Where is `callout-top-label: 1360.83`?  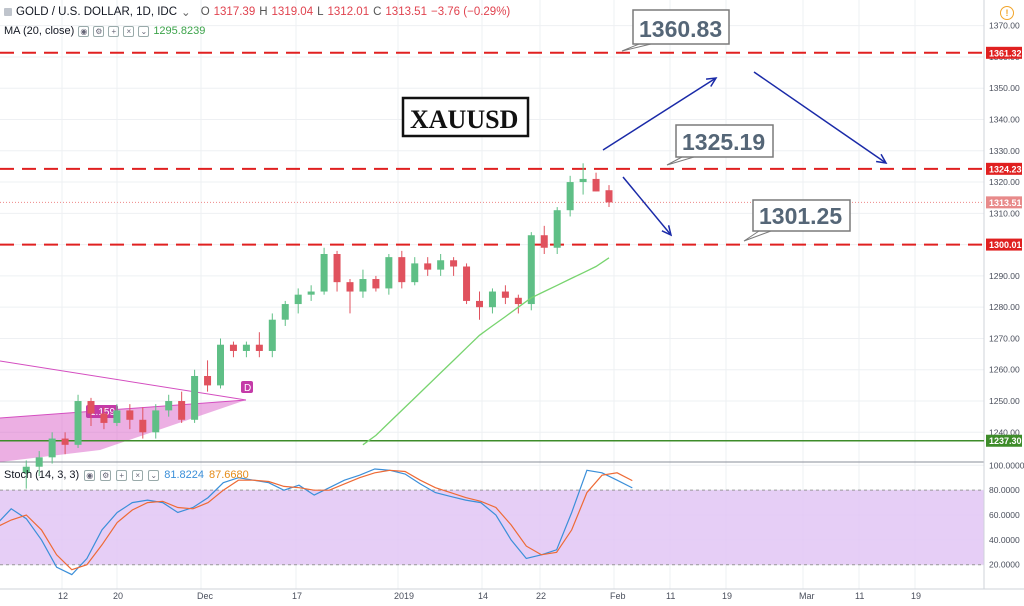
callout-top-label: 1360.83 is located at coordinates (680, 29).